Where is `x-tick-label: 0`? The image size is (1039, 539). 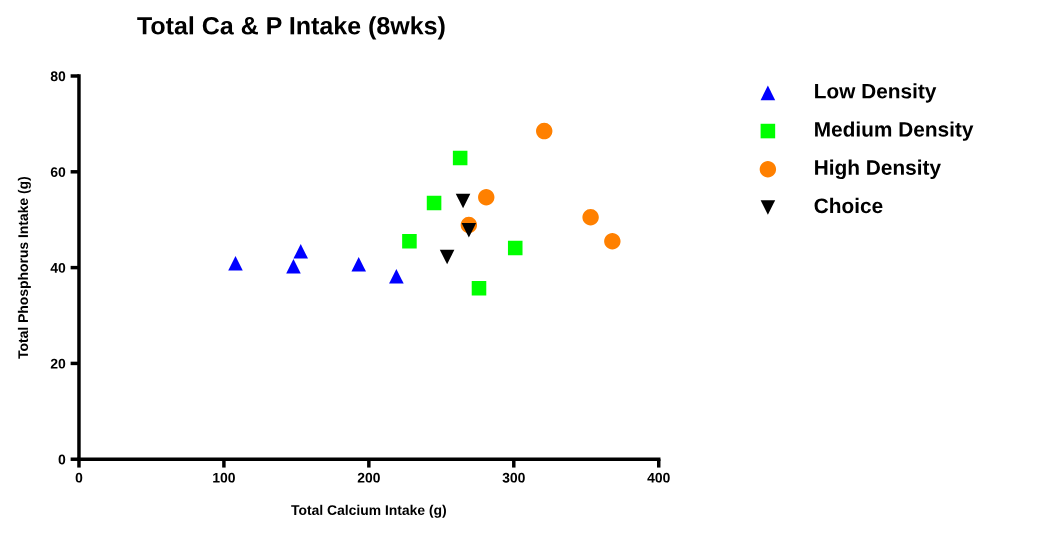 x-tick-label: 0 is located at coordinates (79, 477).